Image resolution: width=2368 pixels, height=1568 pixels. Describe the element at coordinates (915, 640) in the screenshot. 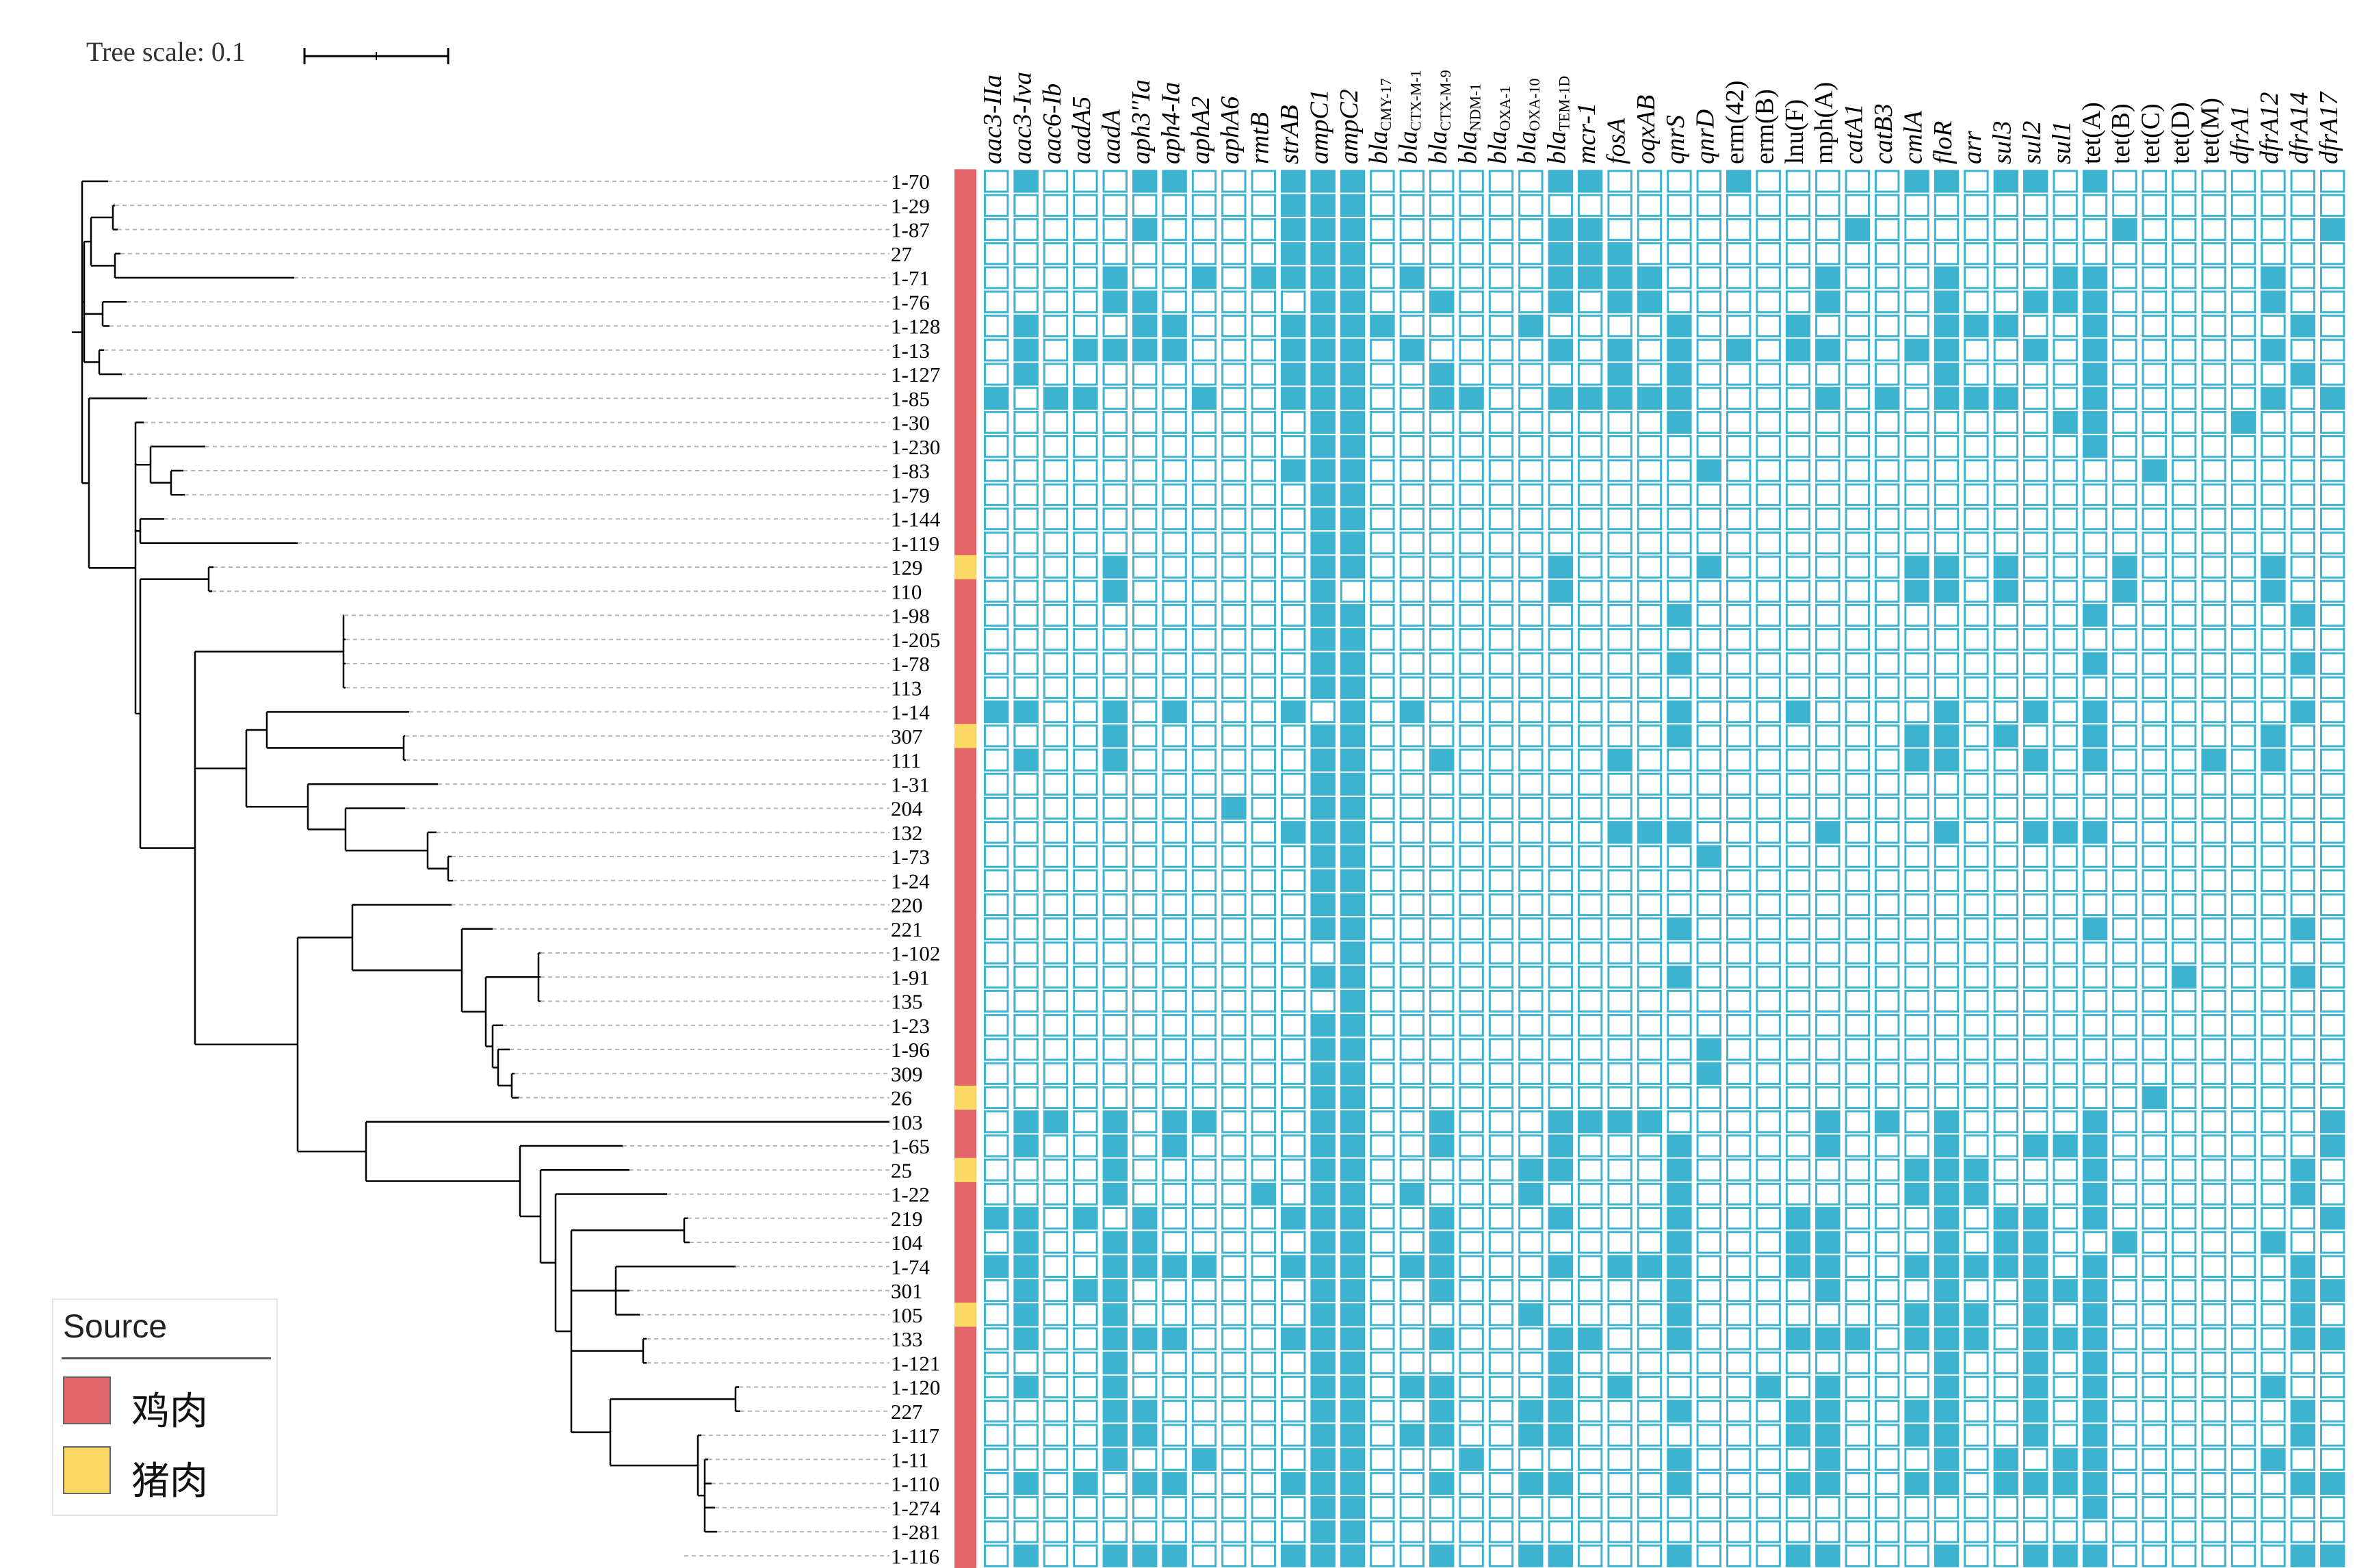

I see `isolate-label: 1-205` at that location.